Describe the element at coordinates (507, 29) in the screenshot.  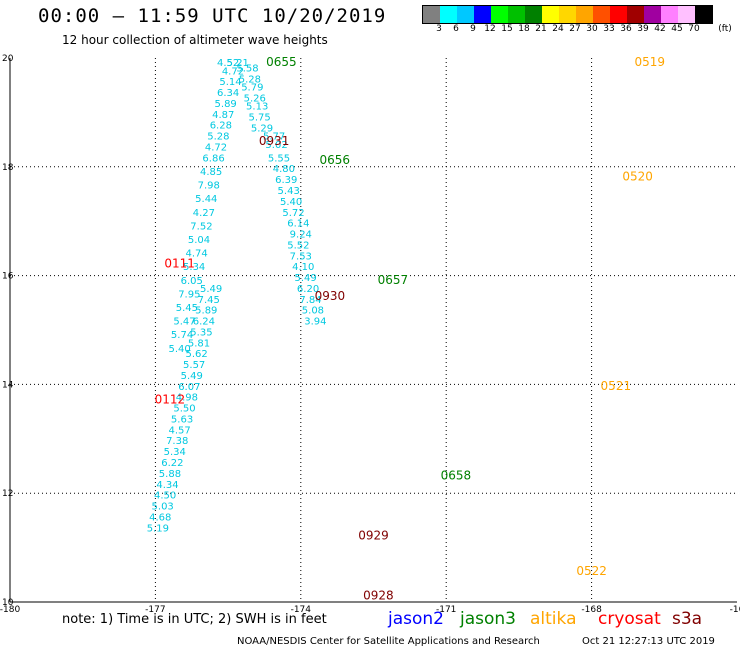
I see `scale-label: 15` at that location.